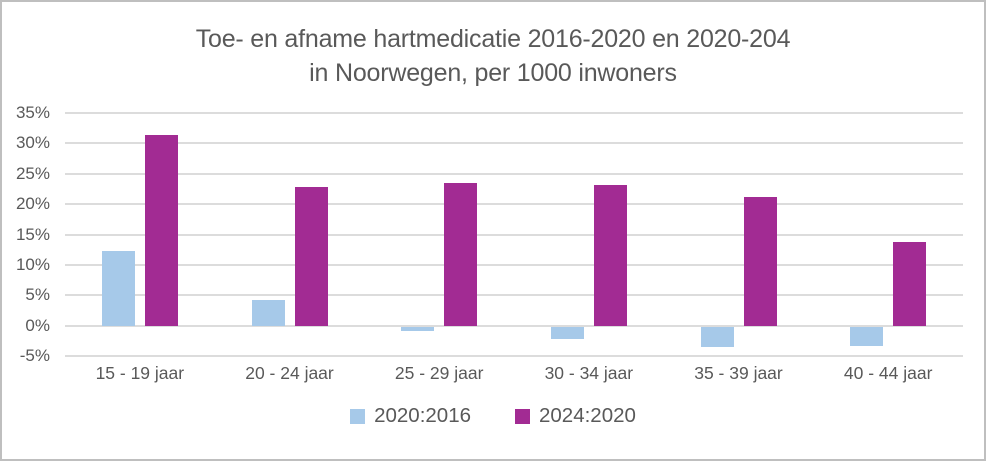 This screenshot has height=461, width=986. What do you see at coordinates (32, 204) in the screenshot?
I see `y-tick-label: 20%` at bounding box center [32, 204].